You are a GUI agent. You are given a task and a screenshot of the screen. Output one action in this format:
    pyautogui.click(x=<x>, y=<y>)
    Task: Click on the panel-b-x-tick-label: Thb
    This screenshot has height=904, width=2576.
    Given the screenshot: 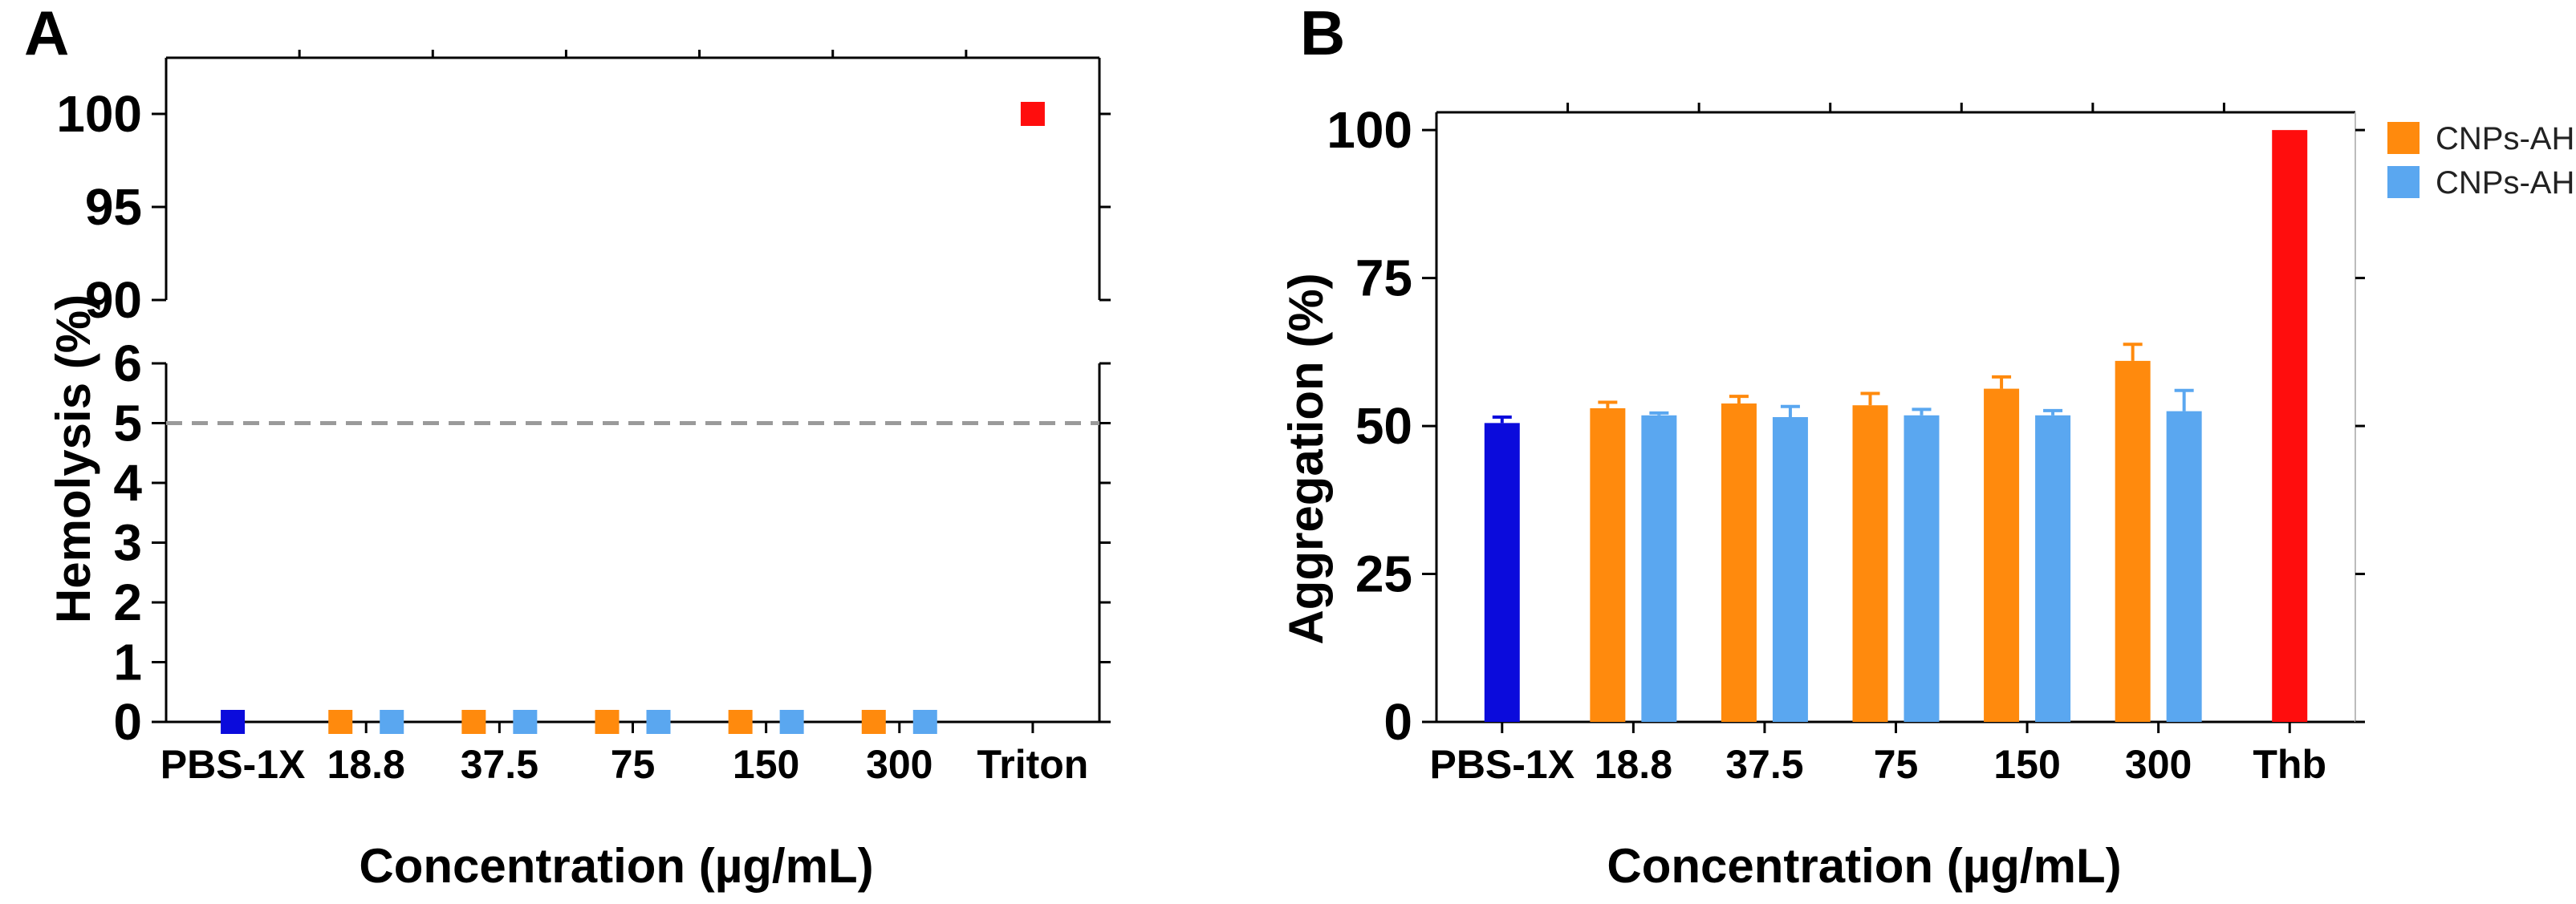 What is the action you would take?
    pyautogui.click(x=2289, y=764)
    